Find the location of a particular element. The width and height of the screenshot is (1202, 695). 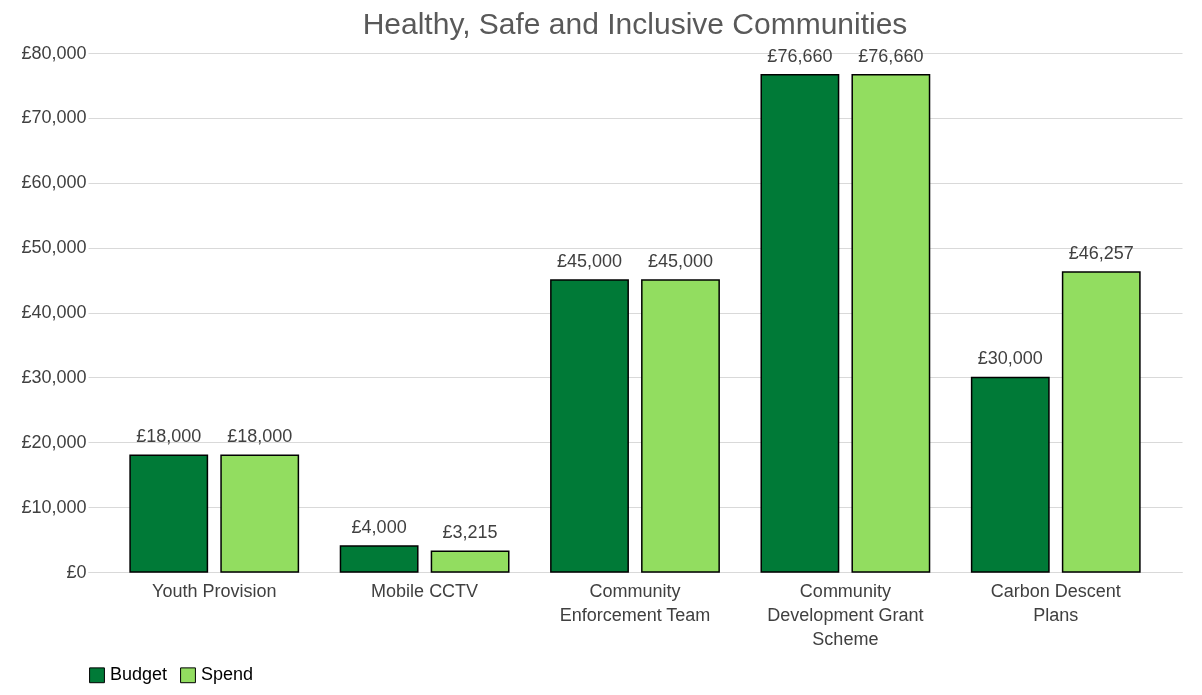

legend-label: Spend is located at coordinates (227, 674).